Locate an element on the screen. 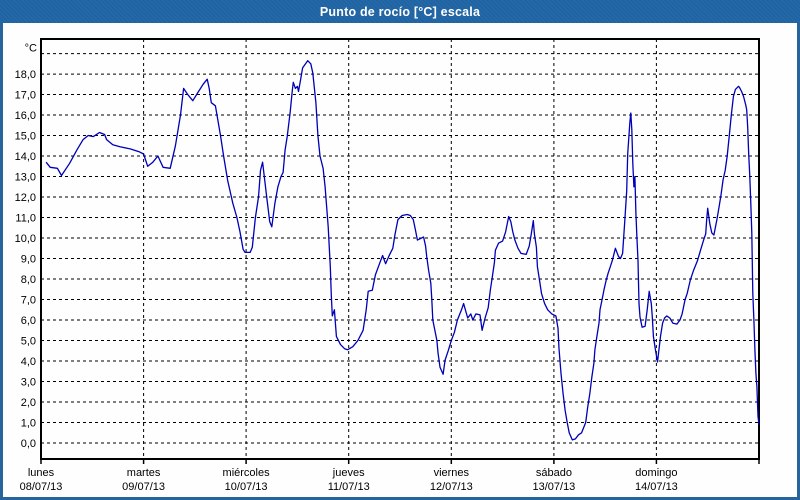  x-date-label: 14/07/13 is located at coordinates (656, 487).